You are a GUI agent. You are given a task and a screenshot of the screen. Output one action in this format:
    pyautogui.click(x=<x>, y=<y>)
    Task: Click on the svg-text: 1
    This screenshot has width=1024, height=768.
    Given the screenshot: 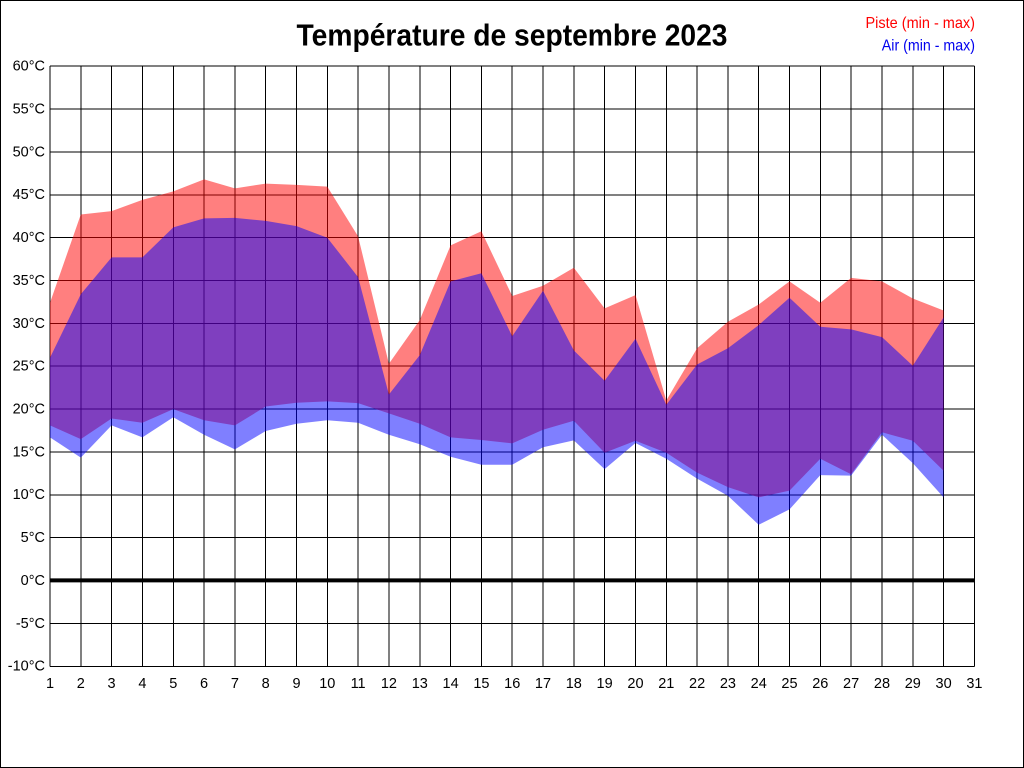 What is the action you would take?
    pyautogui.click(x=50, y=684)
    